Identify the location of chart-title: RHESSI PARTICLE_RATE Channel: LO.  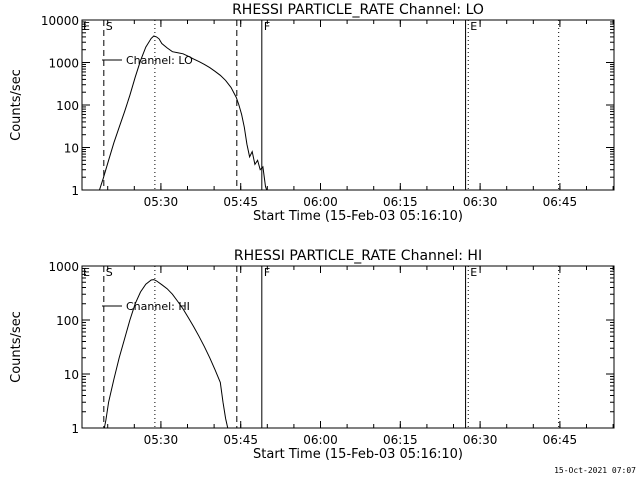
(358, 10).